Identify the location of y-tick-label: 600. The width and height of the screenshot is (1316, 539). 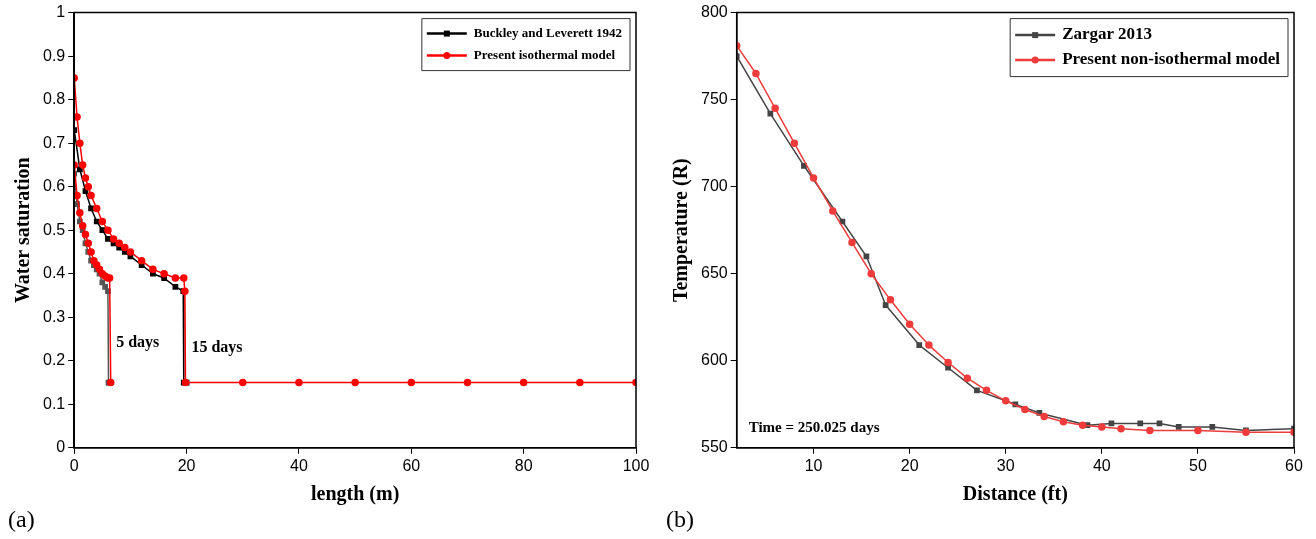
(714, 360).